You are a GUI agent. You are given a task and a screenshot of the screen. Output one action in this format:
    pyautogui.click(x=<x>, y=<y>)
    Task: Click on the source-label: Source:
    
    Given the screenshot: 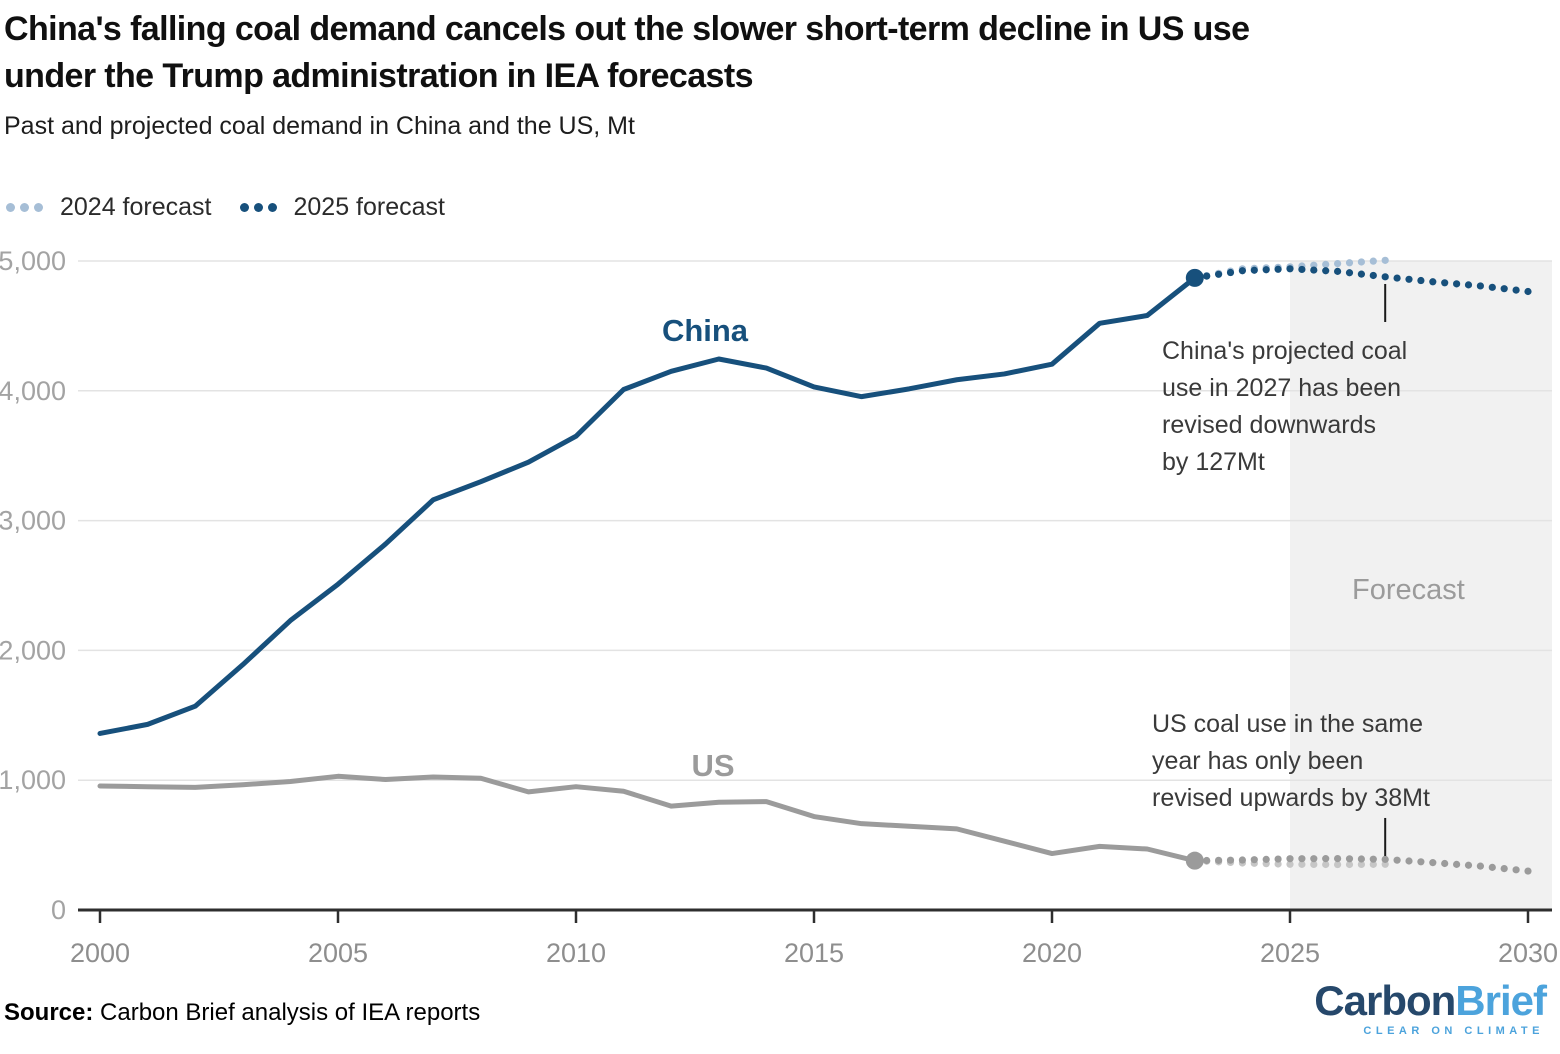 What is the action you would take?
    pyautogui.click(x=49, y=1012)
    